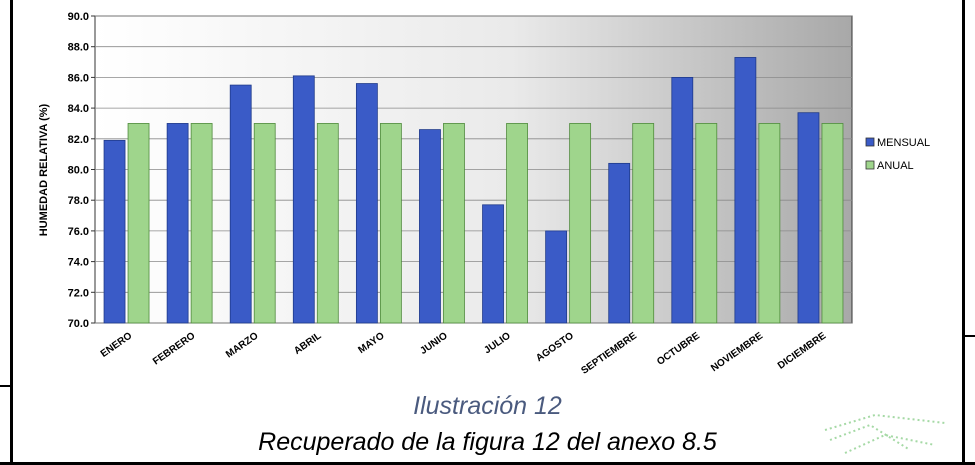  What do you see at coordinates (682, 200) in the screenshot?
I see `bar-mensual-octubre` at bounding box center [682, 200].